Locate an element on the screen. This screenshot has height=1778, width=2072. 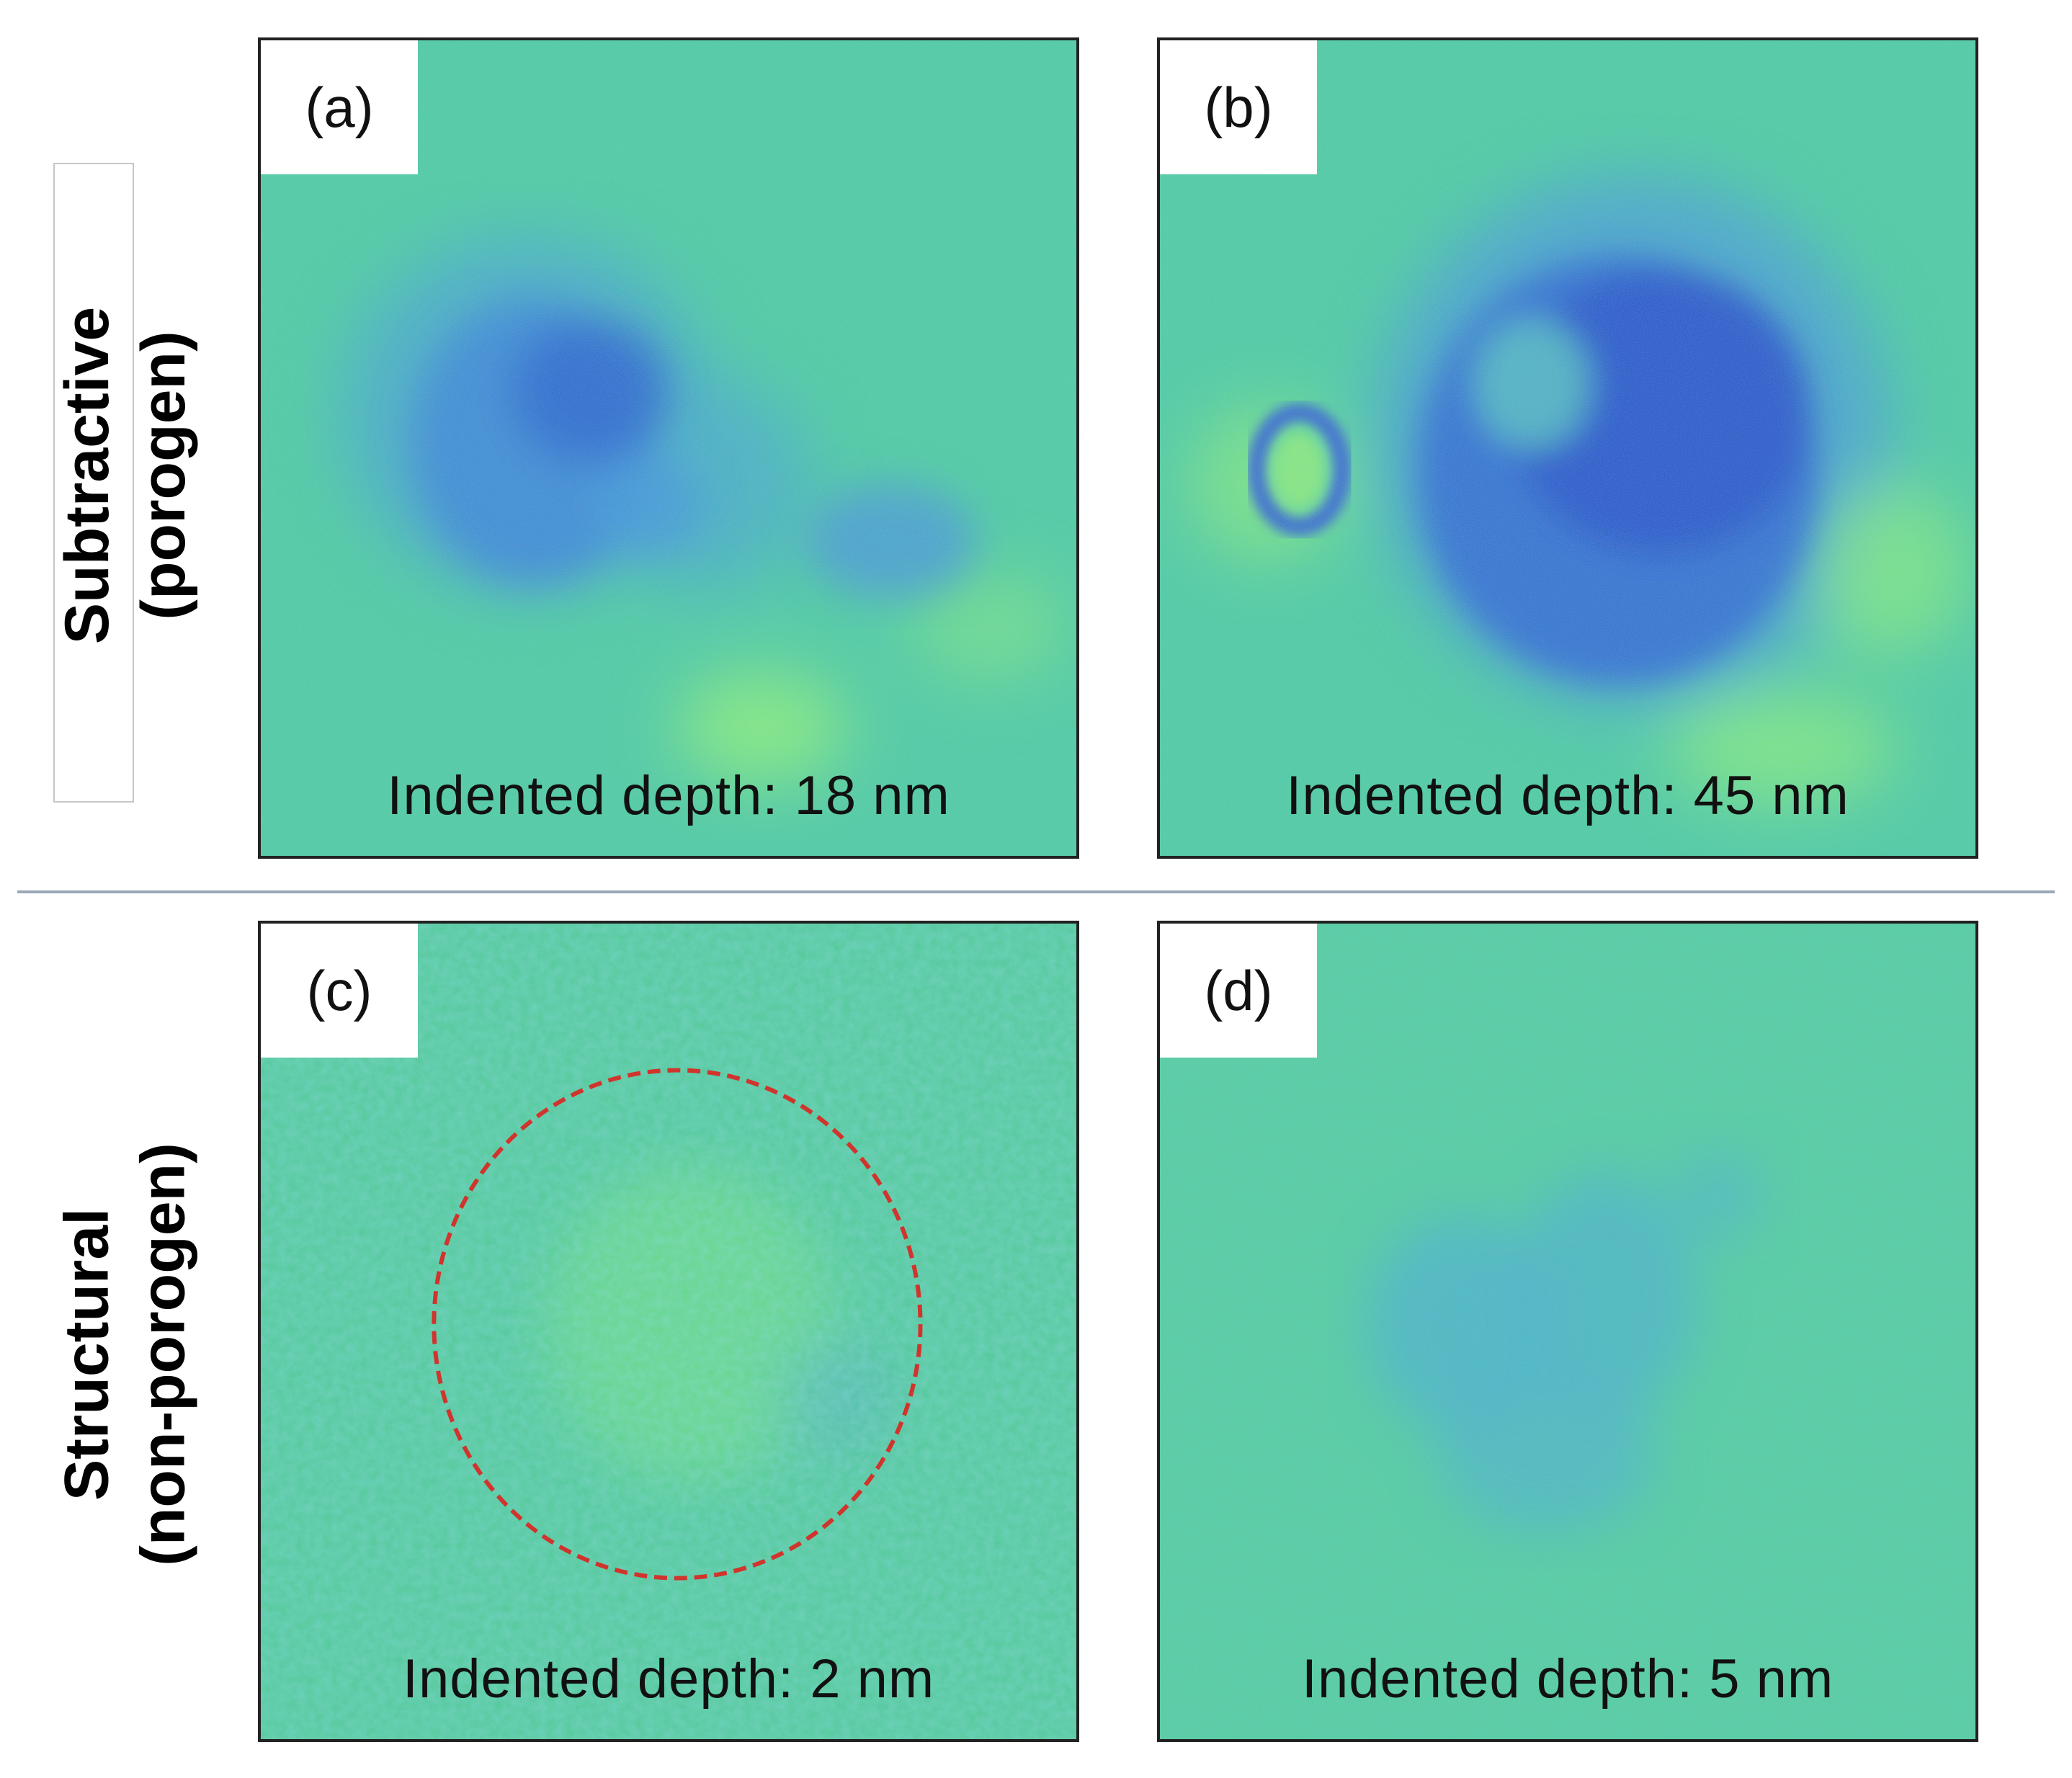
panel-c-highlight-circle is located at coordinates (677, 1324).